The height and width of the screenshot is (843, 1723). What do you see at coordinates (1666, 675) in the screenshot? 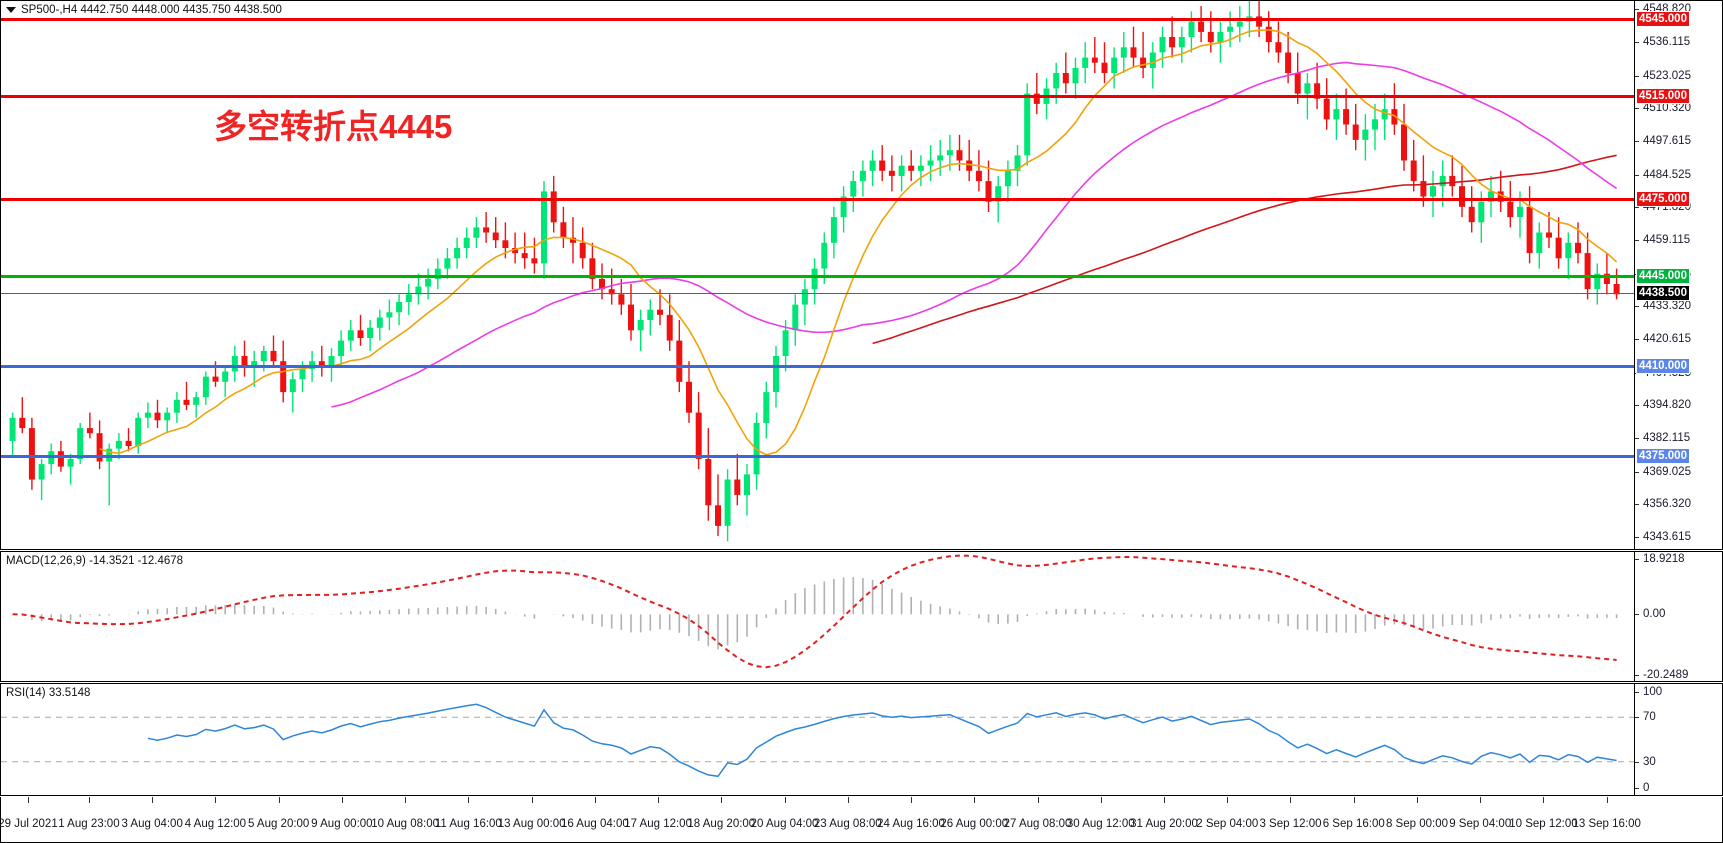
I see `macd-axis-label: -20.2489` at bounding box center [1666, 675].